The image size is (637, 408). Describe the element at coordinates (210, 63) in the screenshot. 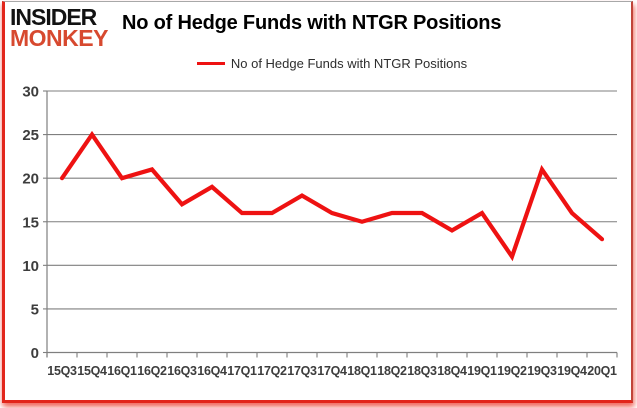

I see `legend-line-marker` at that location.